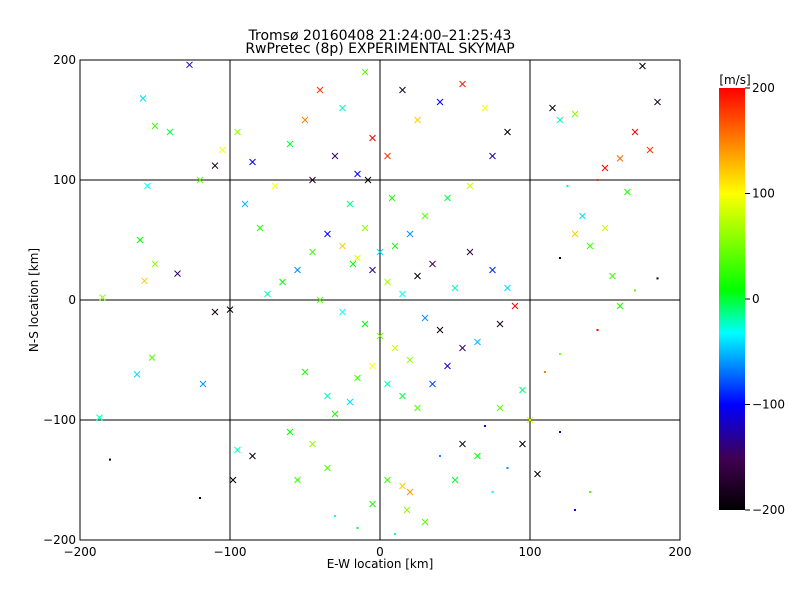 The image size is (800, 604). What do you see at coordinates (378, 552) in the screenshot?
I see `x-tick-labels: −200 −100 0 100 200` at bounding box center [378, 552].